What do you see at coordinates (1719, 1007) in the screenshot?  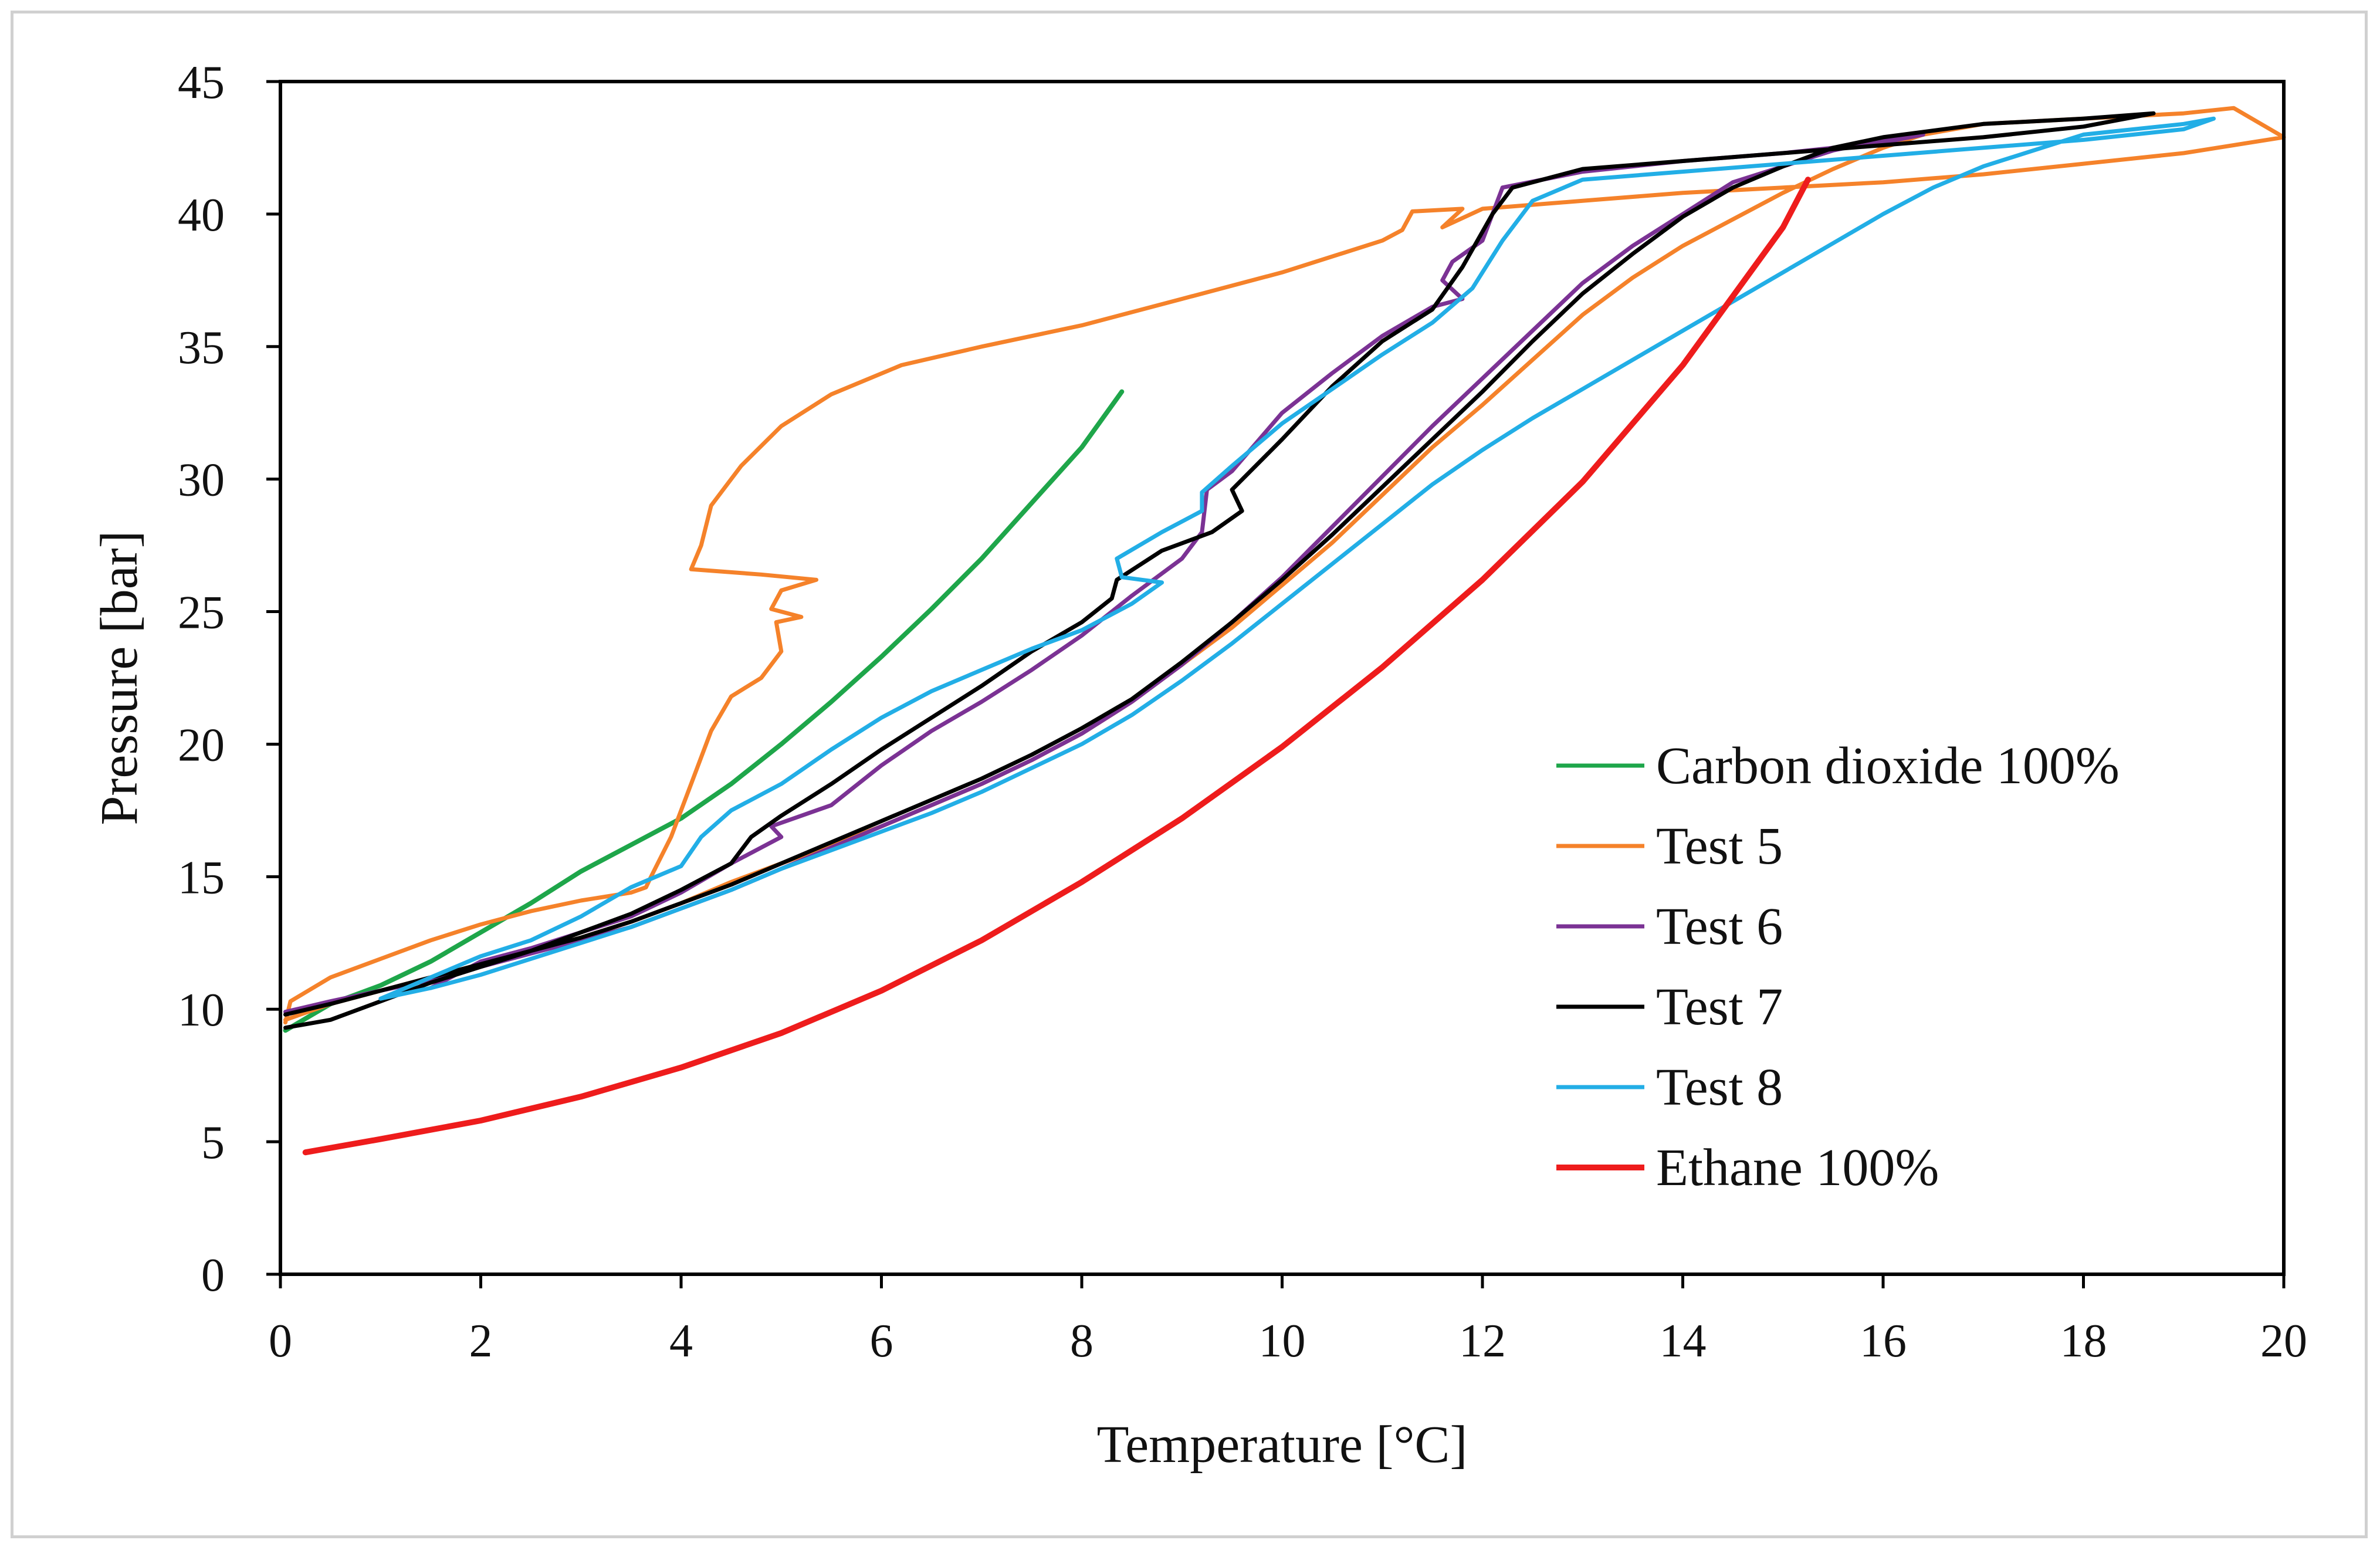 I see `legend-label-test-7: Test 7` at bounding box center [1719, 1007].